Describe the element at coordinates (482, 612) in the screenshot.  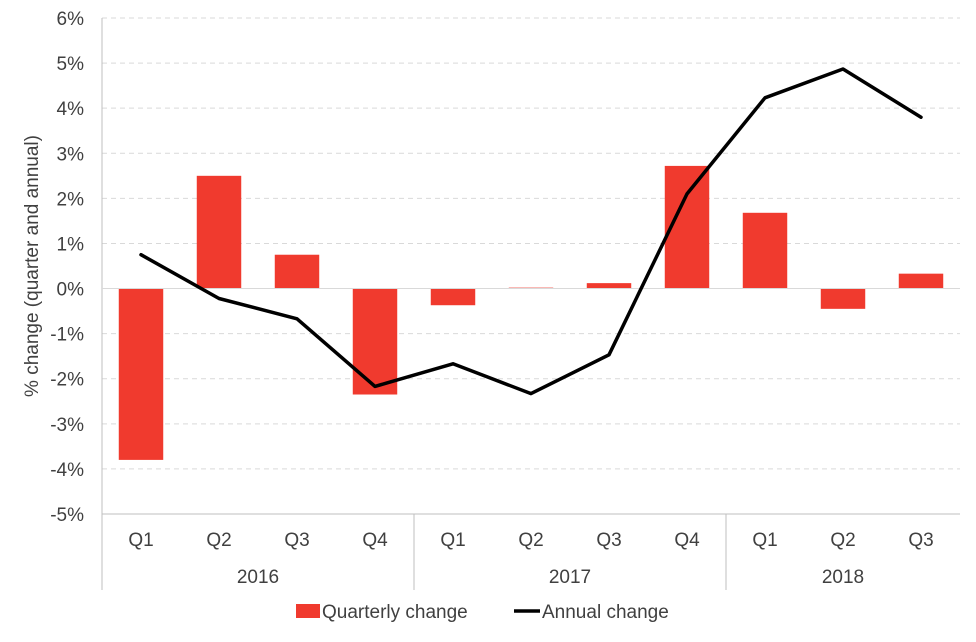
I see `legend: Quarterly change Annual change` at that location.